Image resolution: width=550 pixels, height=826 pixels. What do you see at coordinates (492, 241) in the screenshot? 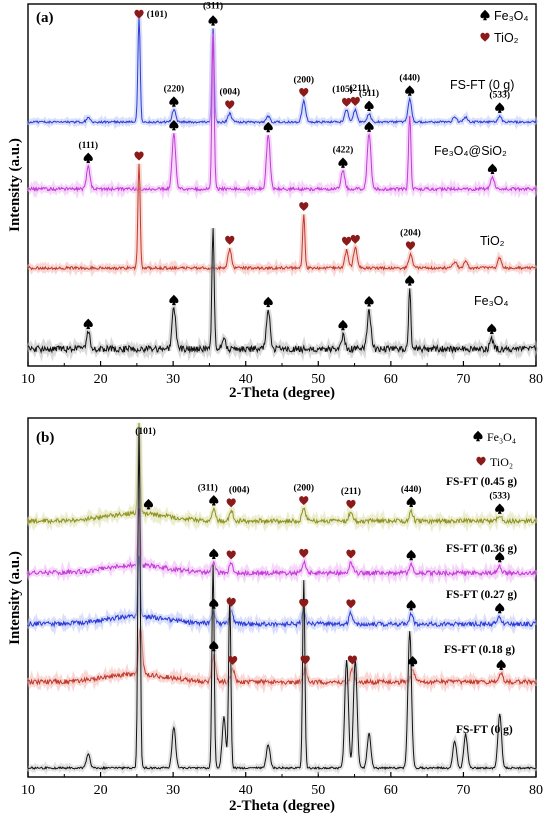
I see `panel-a-series-label-tio2: TiO₂` at bounding box center [492, 241].